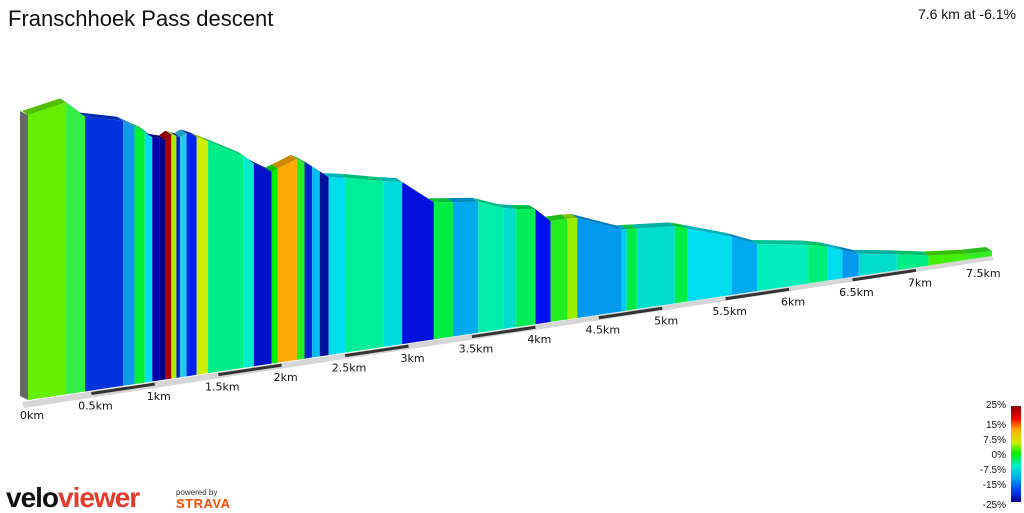 The width and height of the screenshot is (1024, 513). Describe the element at coordinates (666, 320) in the screenshot. I see `x-tick-label: 5km` at that location.